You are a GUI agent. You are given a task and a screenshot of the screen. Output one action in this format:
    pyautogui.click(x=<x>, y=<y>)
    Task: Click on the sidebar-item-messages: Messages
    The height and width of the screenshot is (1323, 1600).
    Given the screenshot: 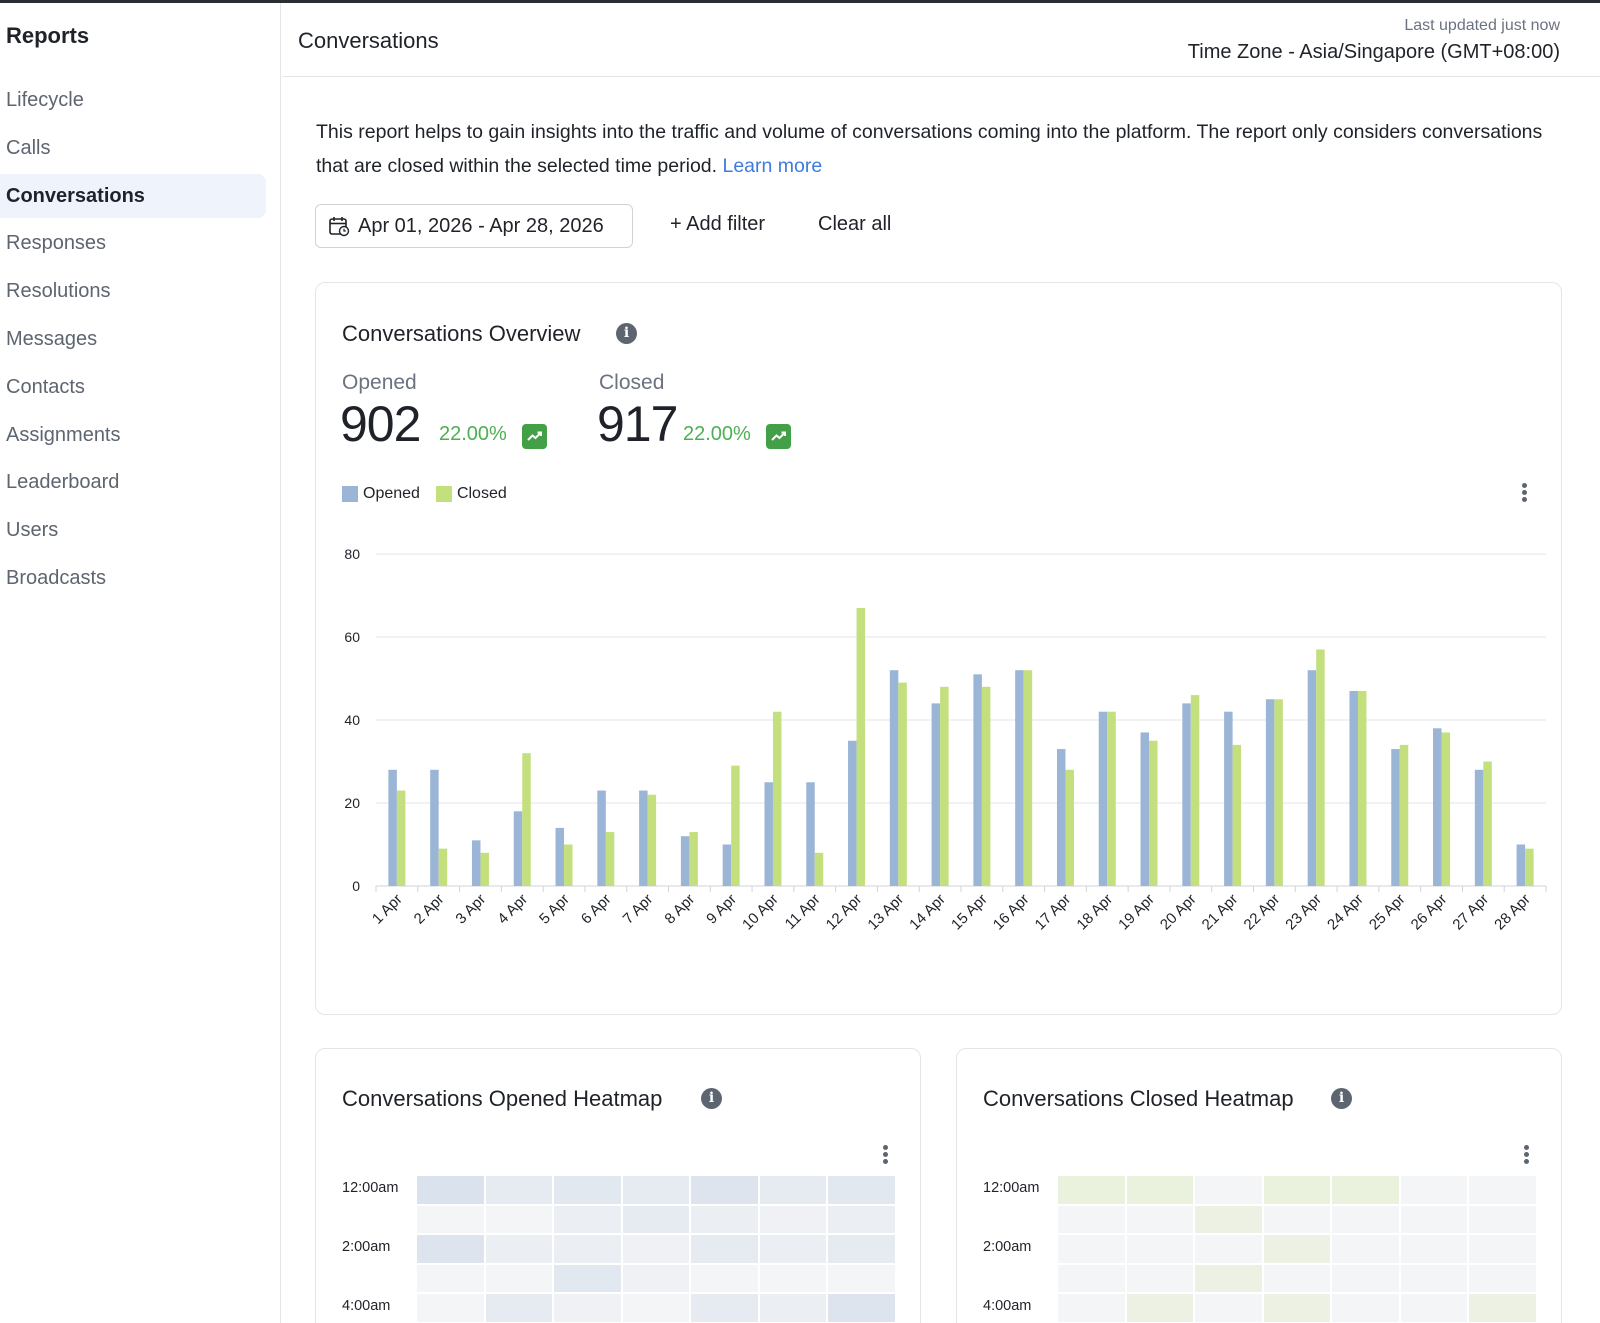 What is the action you would take?
    pyautogui.click(x=52, y=339)
    